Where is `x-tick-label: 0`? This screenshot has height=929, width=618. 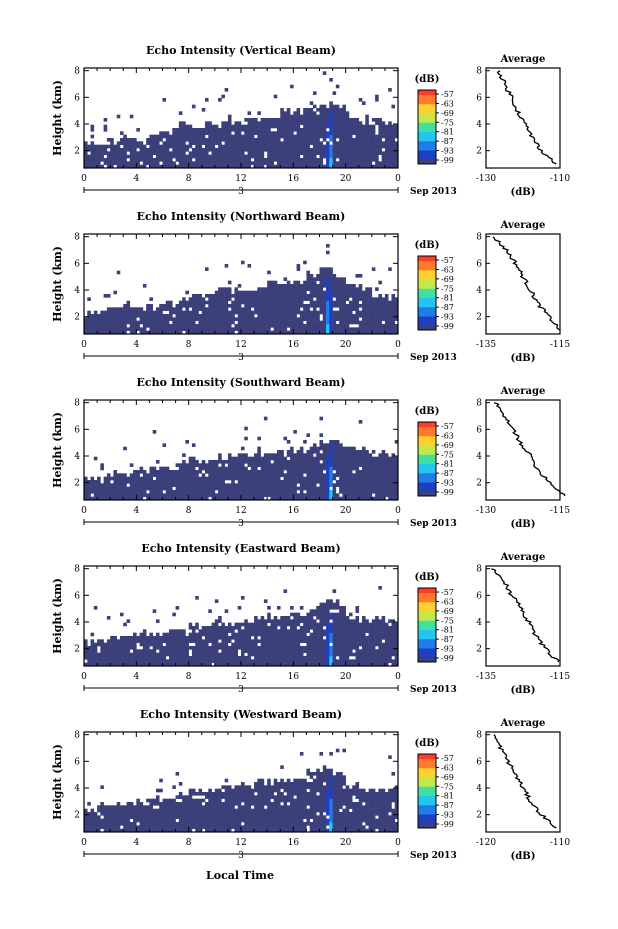 x-tick-label: 0 is located at coordinates (398, 511).